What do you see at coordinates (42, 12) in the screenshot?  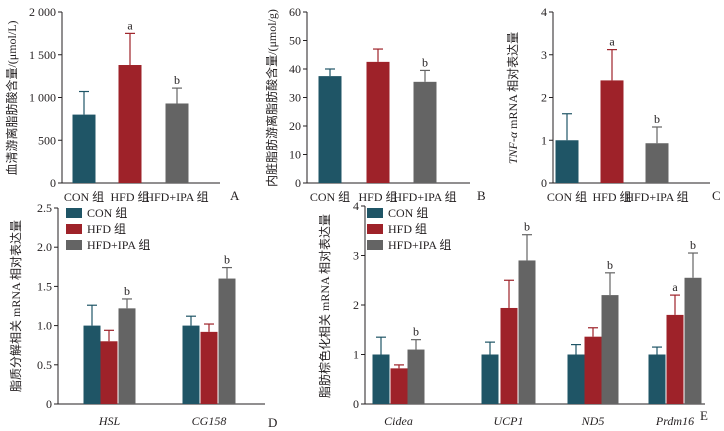 I see `y-tick-label: 2 000` at bounding box center [42, 12].